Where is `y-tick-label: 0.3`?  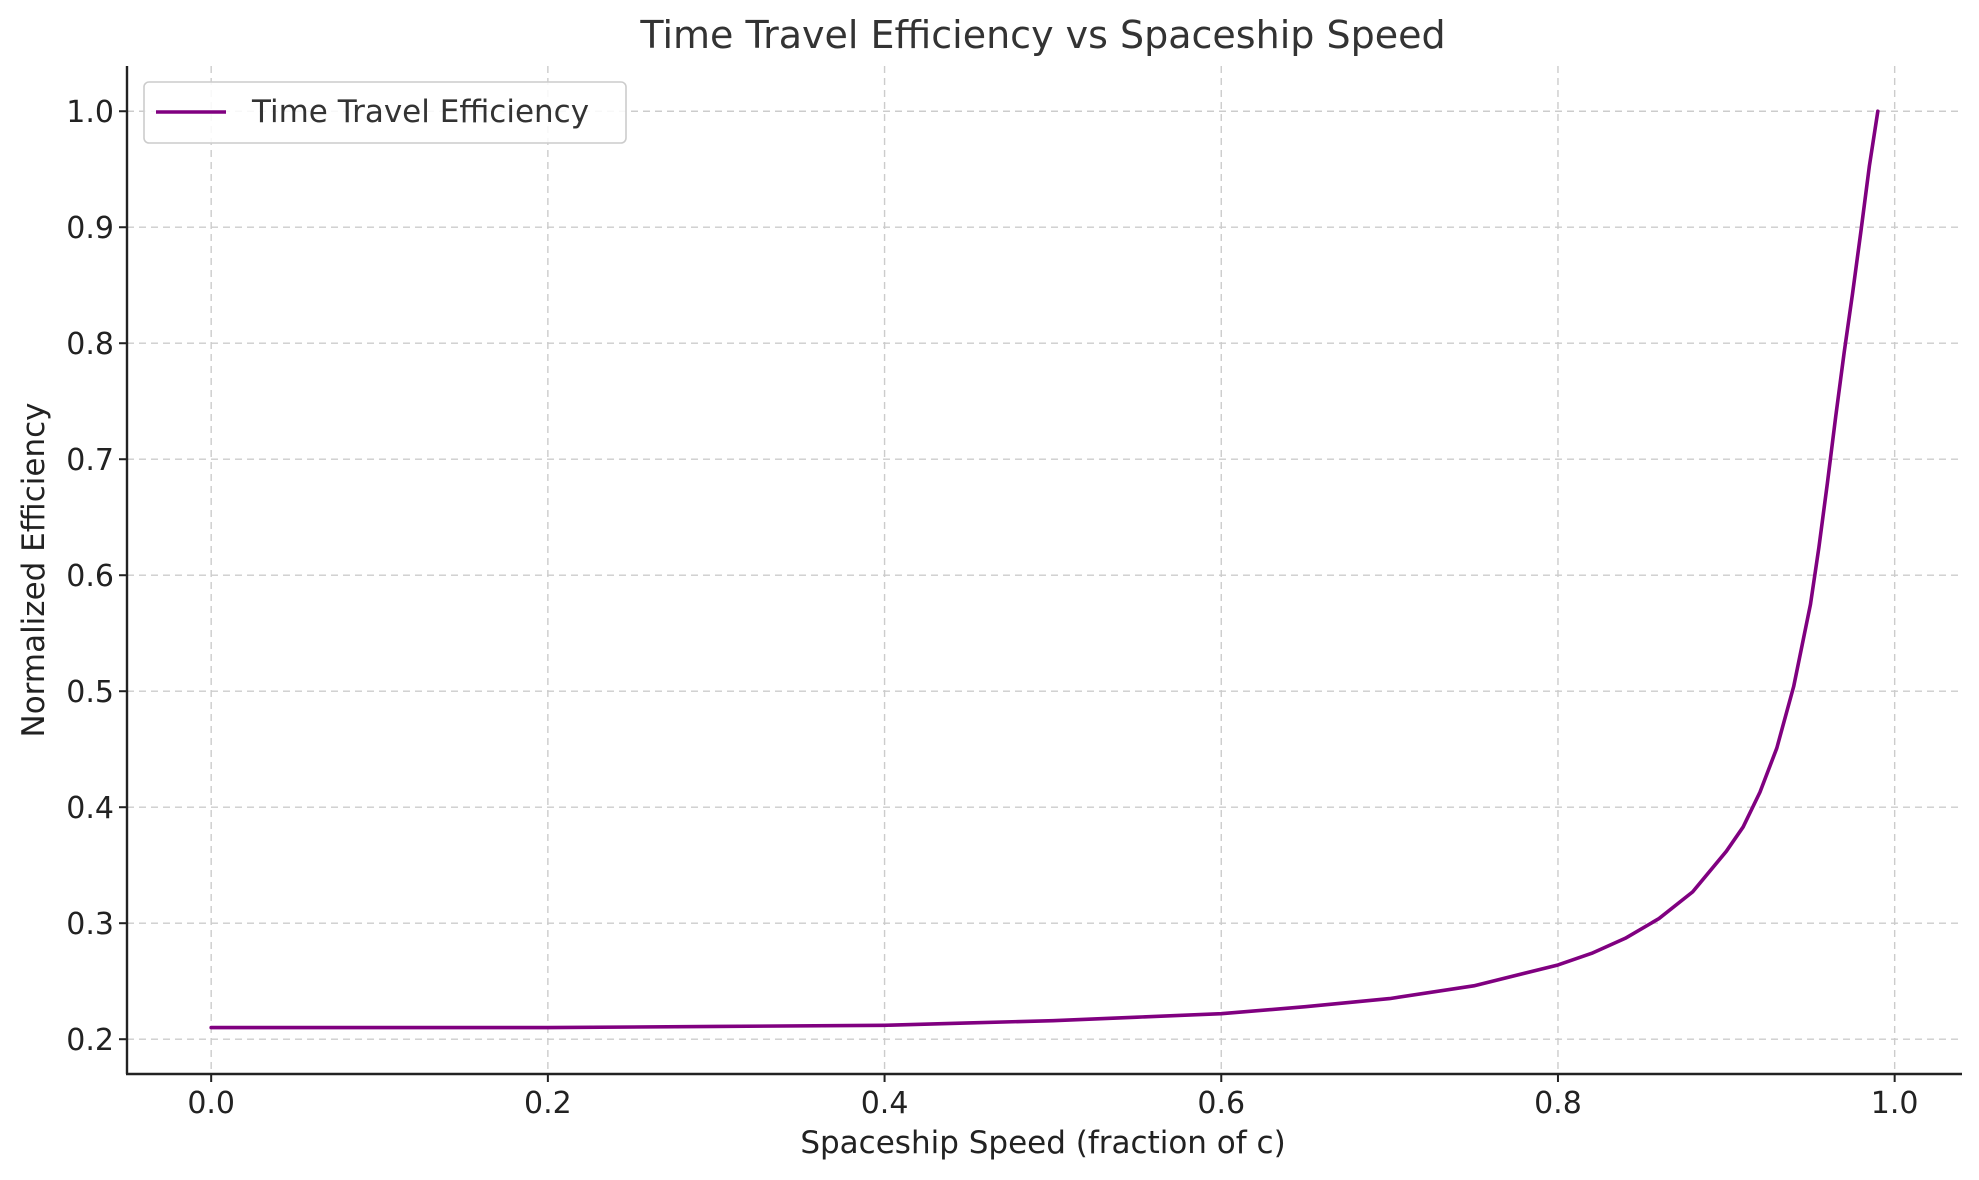 y-tick-label: 0.3 is located at coordinates (90, 924).